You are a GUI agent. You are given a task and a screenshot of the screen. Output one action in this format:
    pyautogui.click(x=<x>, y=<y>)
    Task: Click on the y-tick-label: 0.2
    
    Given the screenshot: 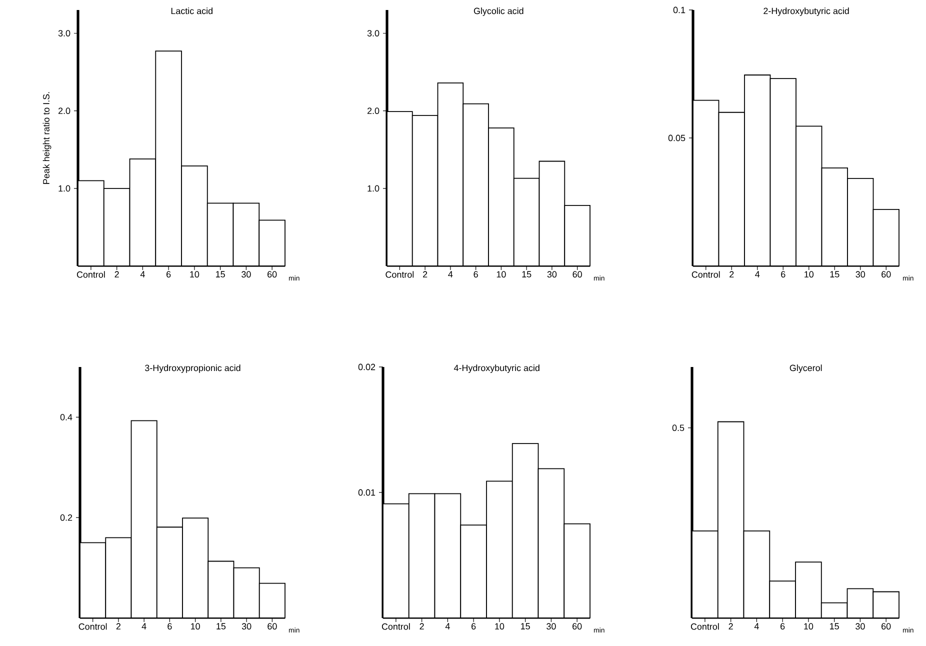 What is the action you would take?
    pyautogui.click(x=66, y=517)
    